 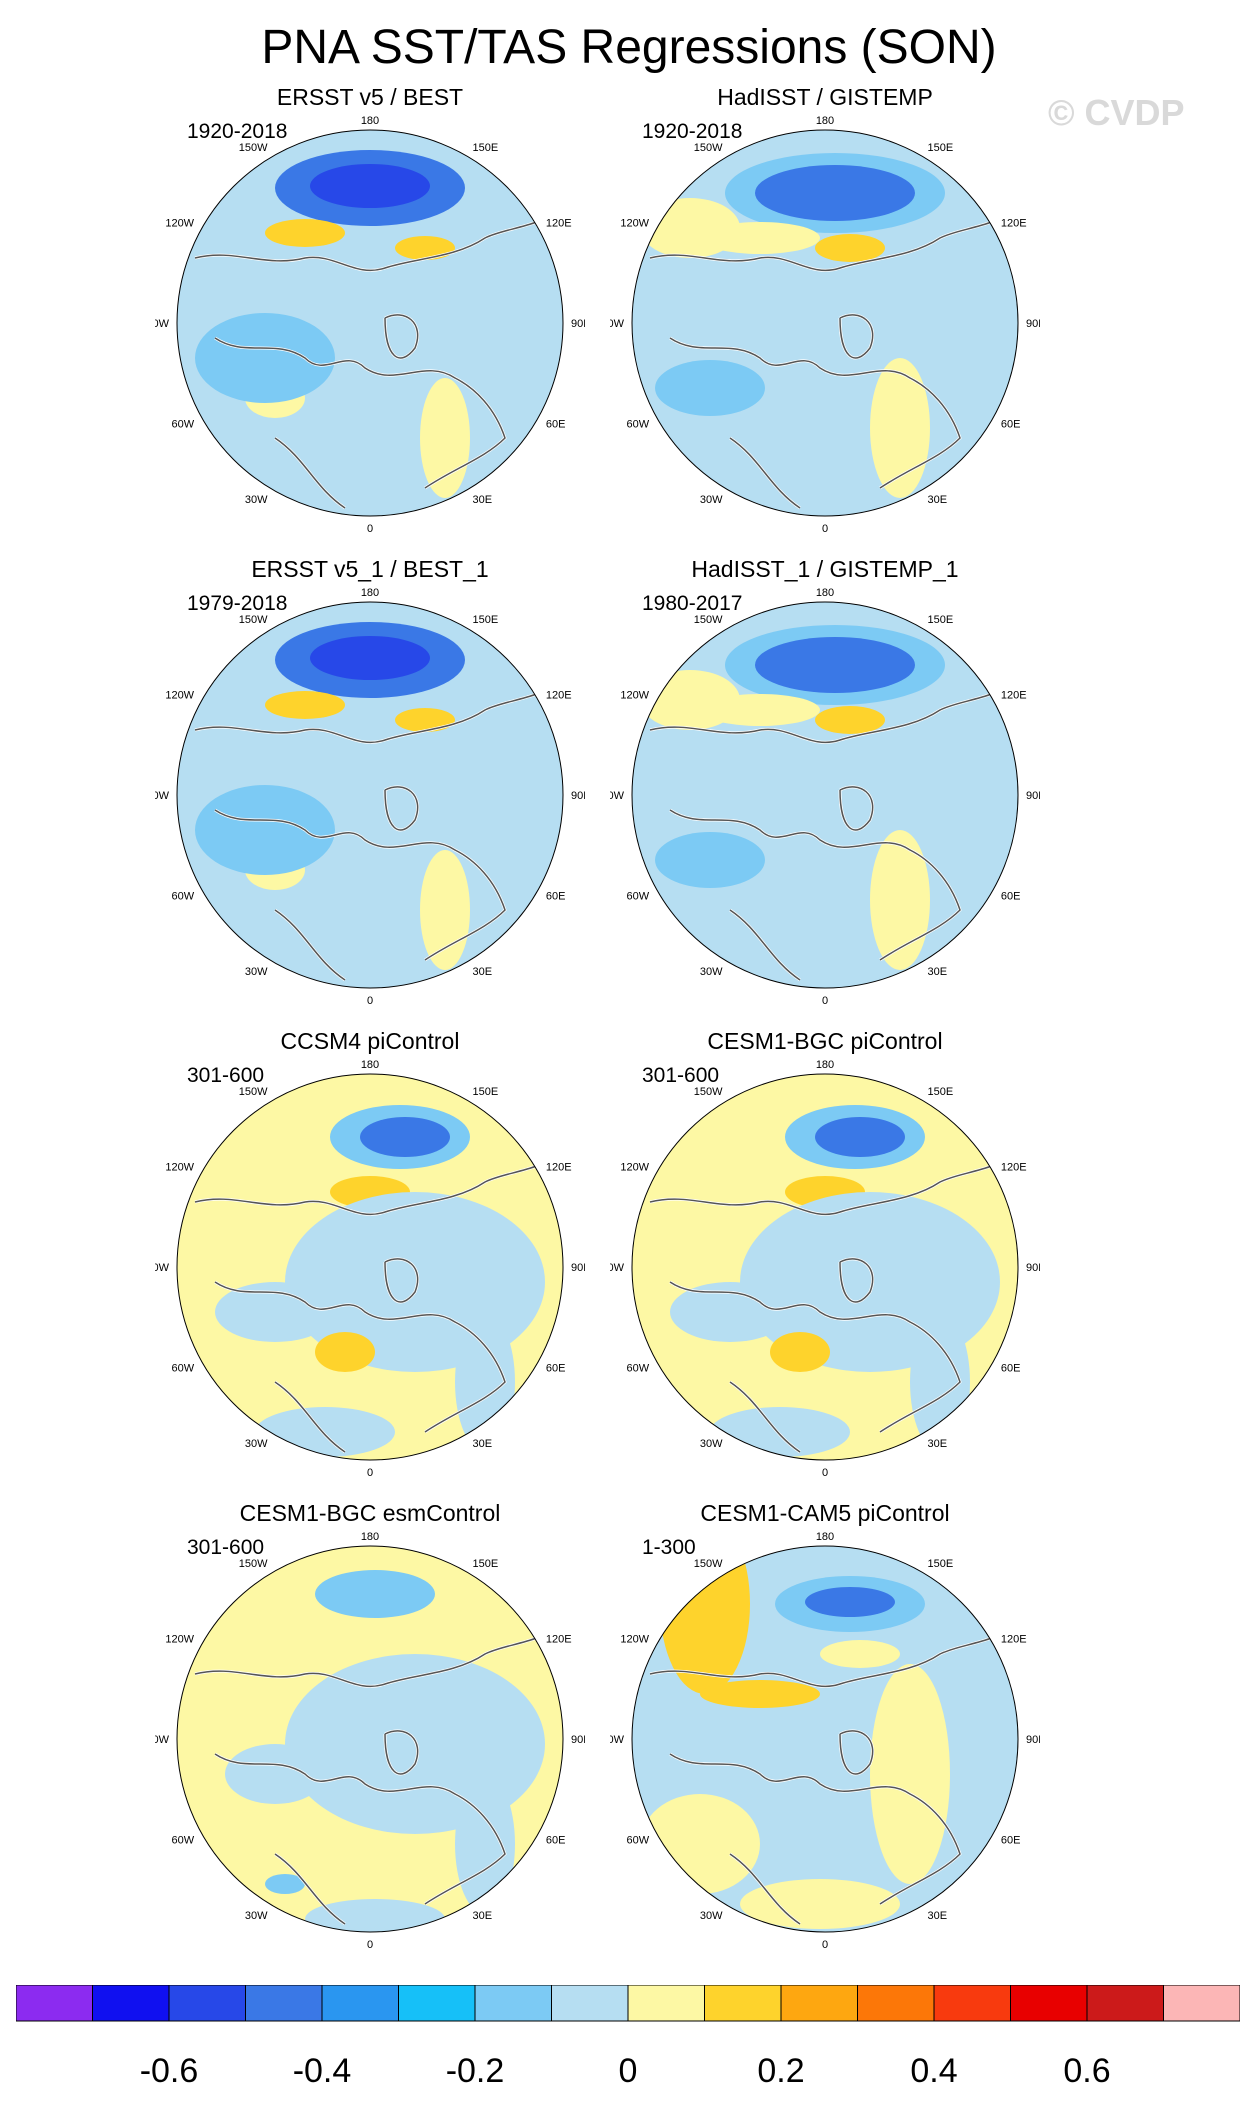 What do you see at coordinates (169, 2071) in the screenshot?
I see `colorbar-tick-label: -0.6` at bounding box center [169, 2071].